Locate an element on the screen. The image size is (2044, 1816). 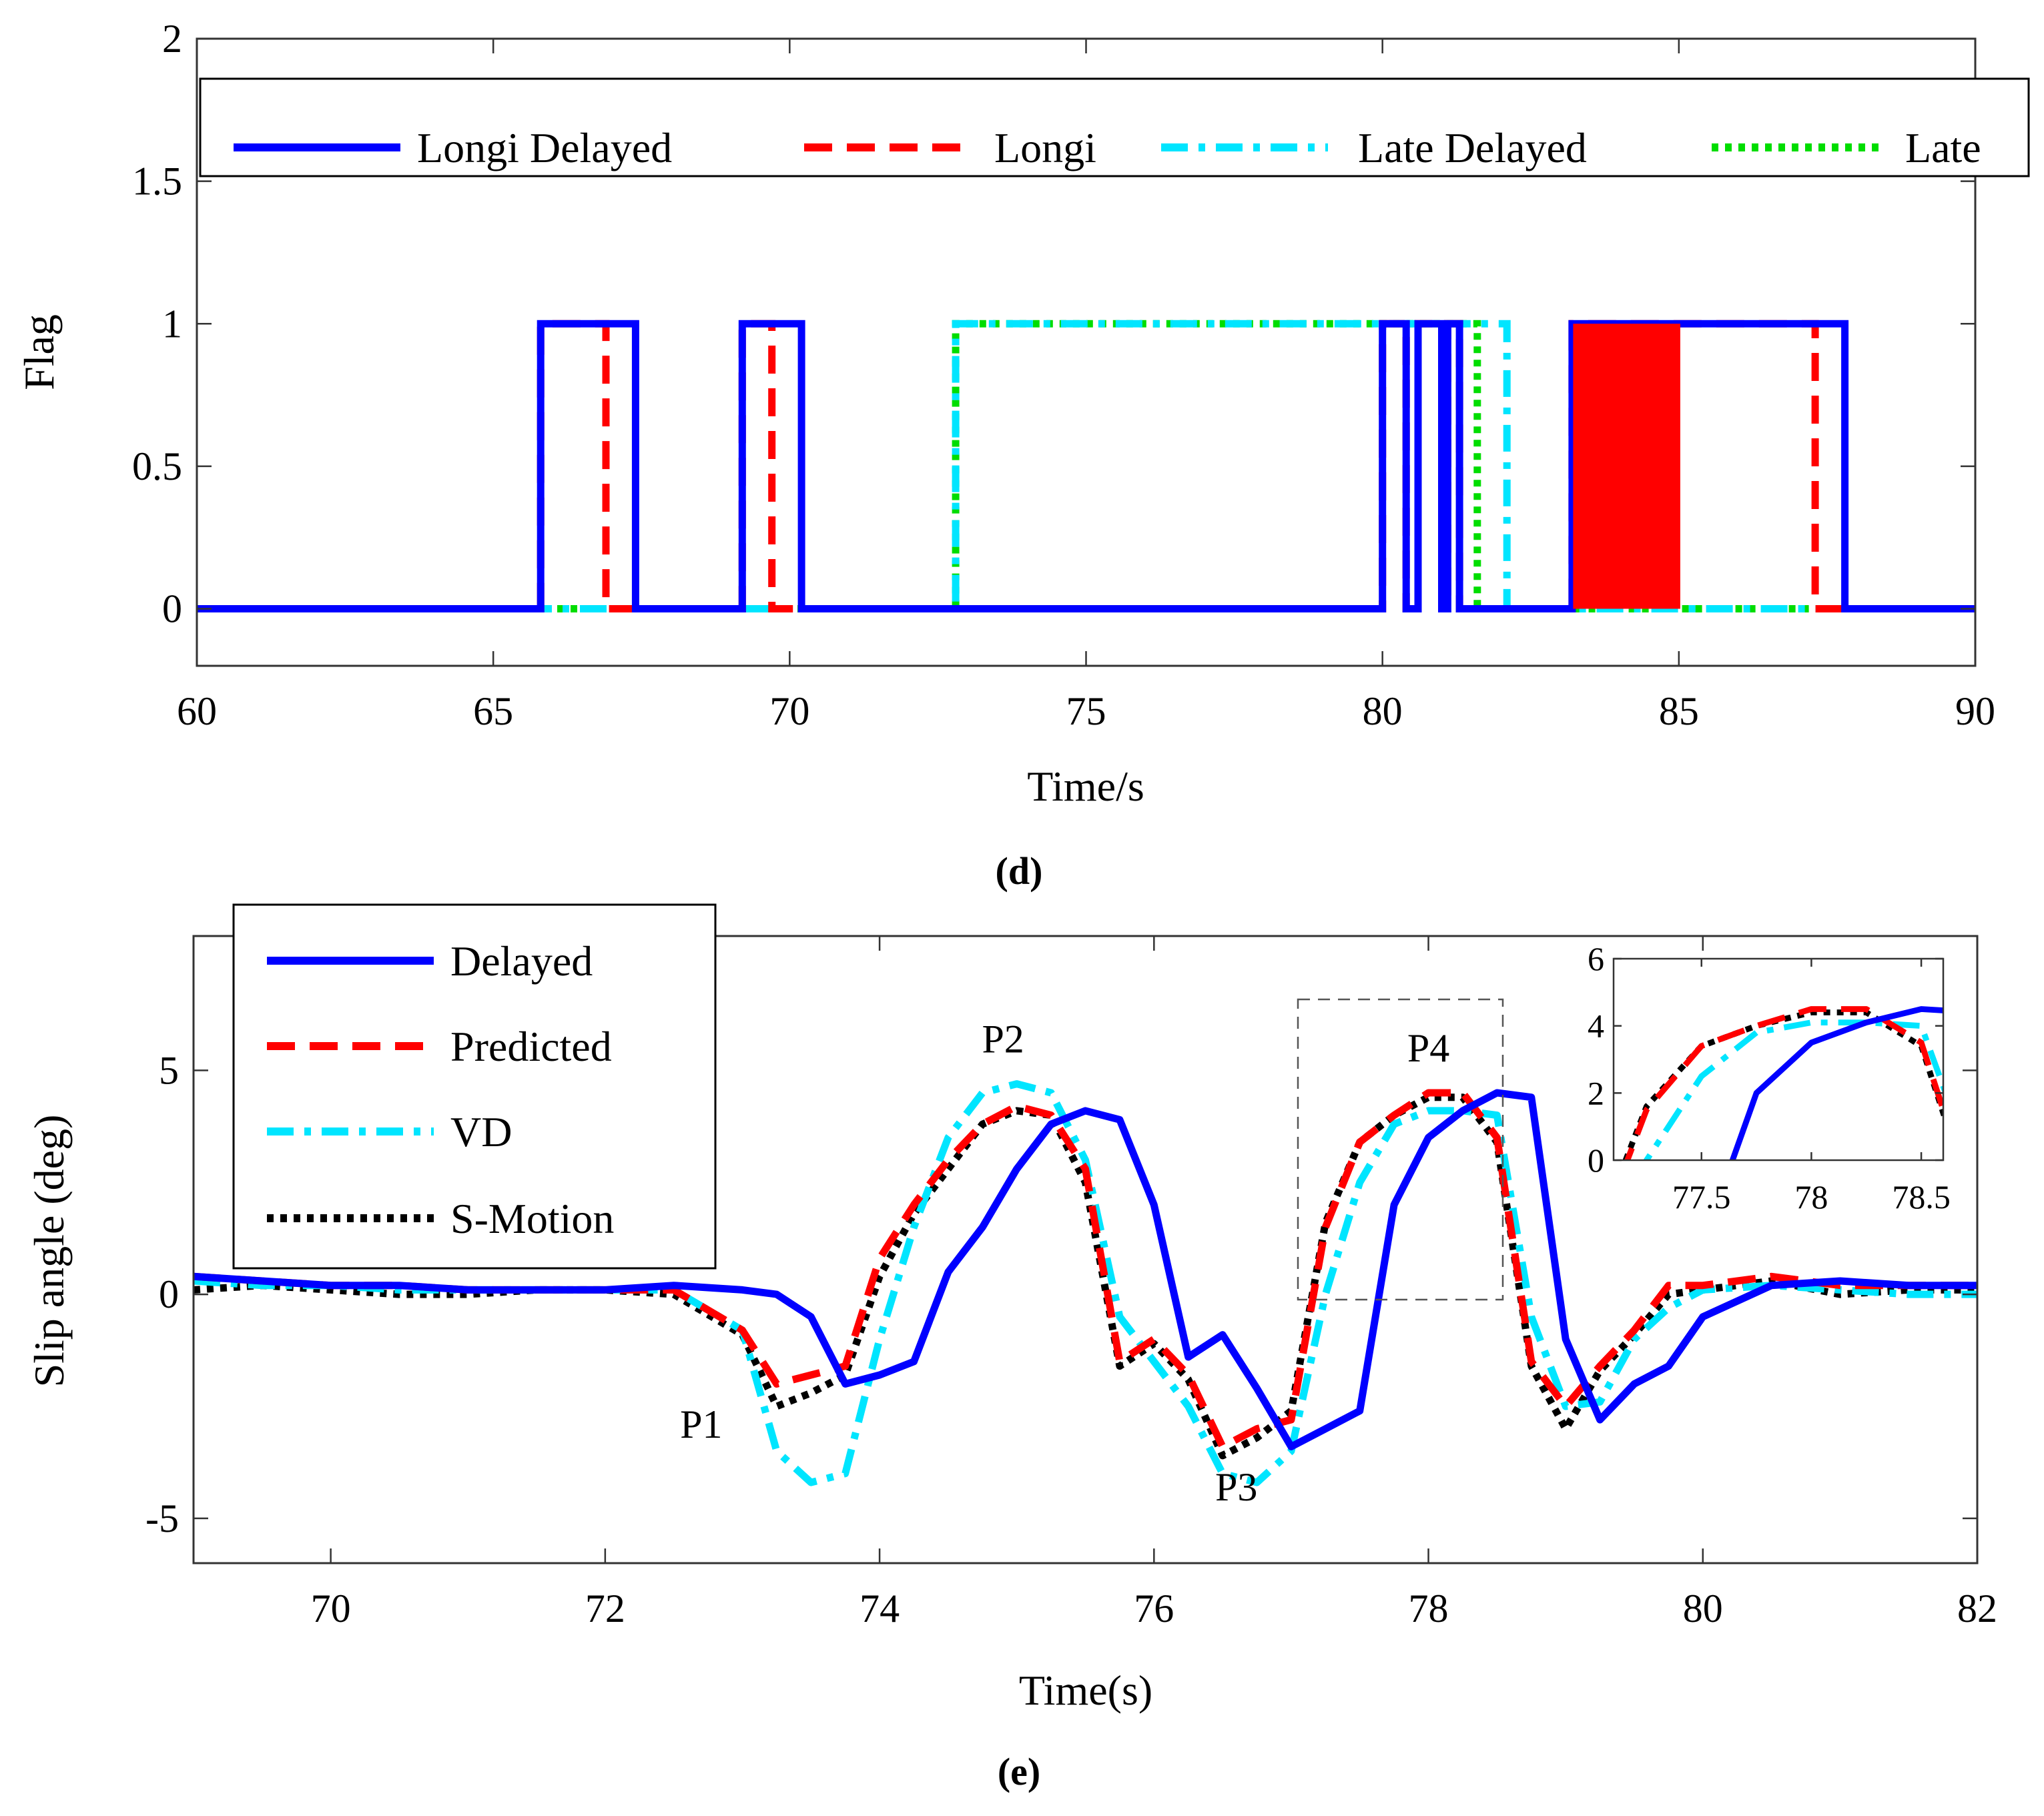
inset-series-predicted is located at coordinates (1783, 1083).